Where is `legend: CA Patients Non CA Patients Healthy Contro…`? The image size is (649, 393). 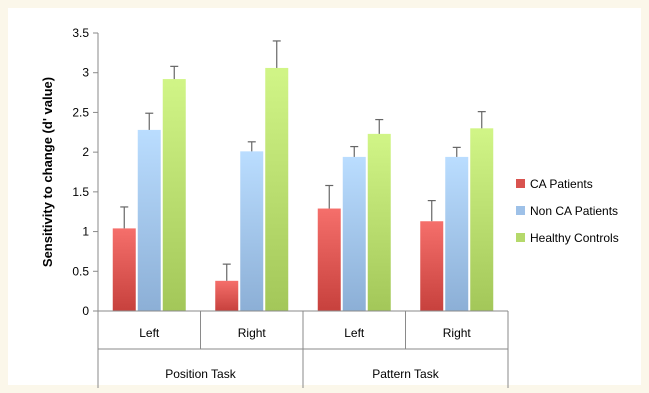 legend: CA Patients Non CA Patients Healthy Contro… is located at coordinates (567, 211).